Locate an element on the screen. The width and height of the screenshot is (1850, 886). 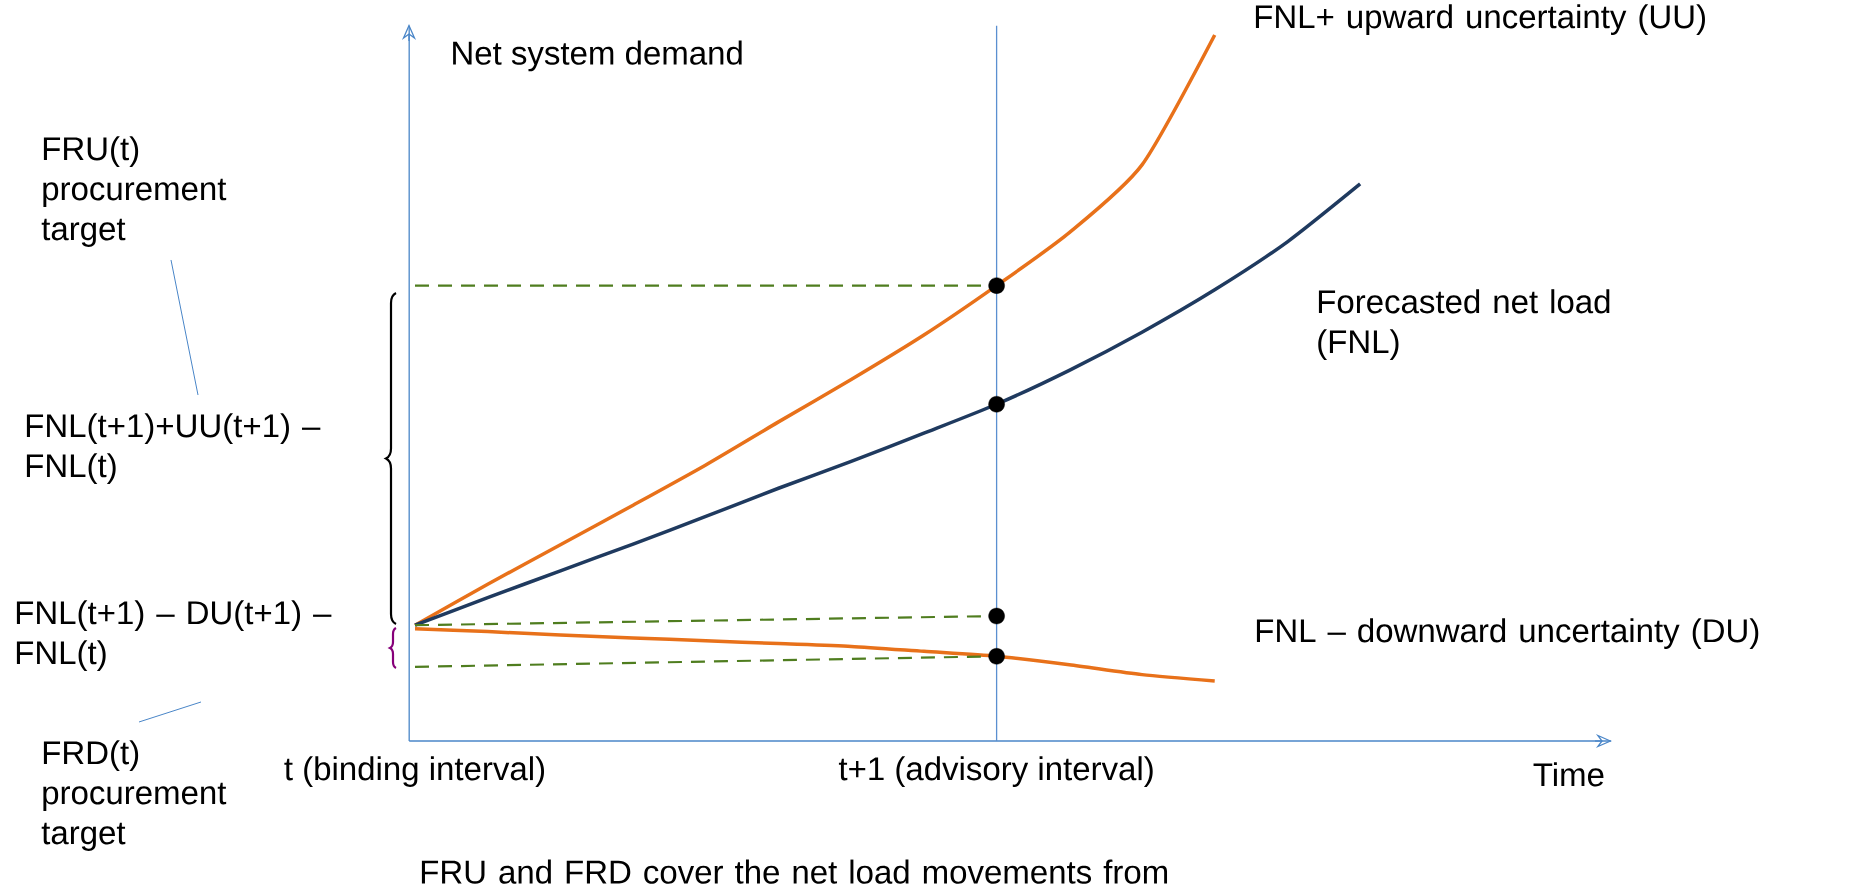
series-label: FNL+ upward uncertainty (UU) is located at coordinates (1480, 19).